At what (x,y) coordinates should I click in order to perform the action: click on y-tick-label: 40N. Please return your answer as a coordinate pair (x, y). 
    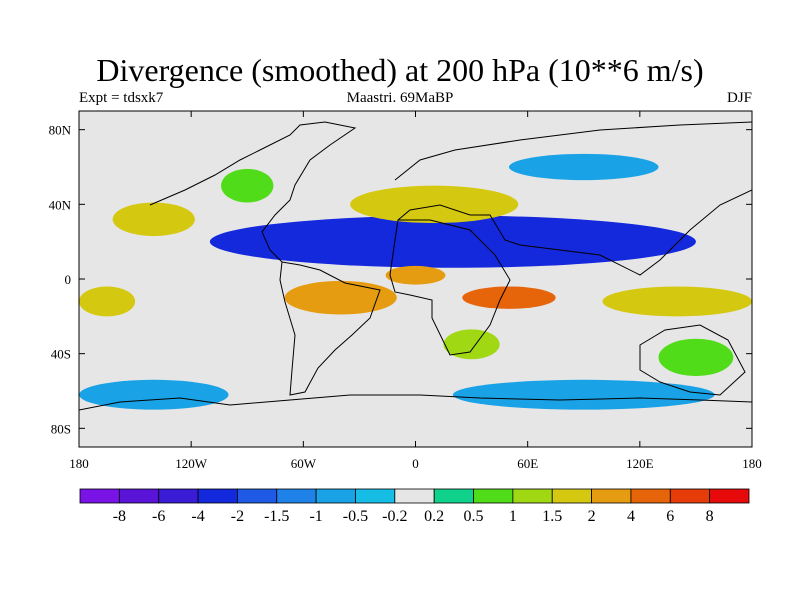
    Looking at the image, I should click on (60, 204).